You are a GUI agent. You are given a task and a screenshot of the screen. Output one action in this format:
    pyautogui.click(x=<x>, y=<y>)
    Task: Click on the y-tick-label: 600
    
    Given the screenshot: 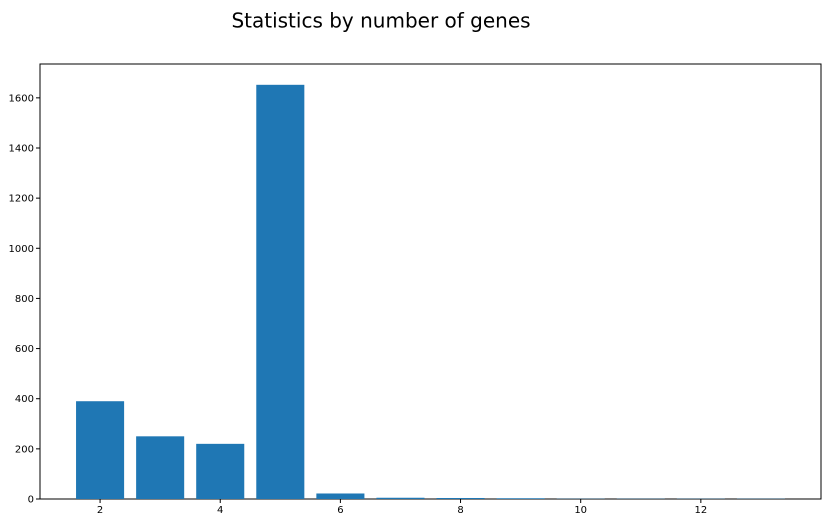 What is the action you would take?
    pyautogui.click(x=24, y=349)
    